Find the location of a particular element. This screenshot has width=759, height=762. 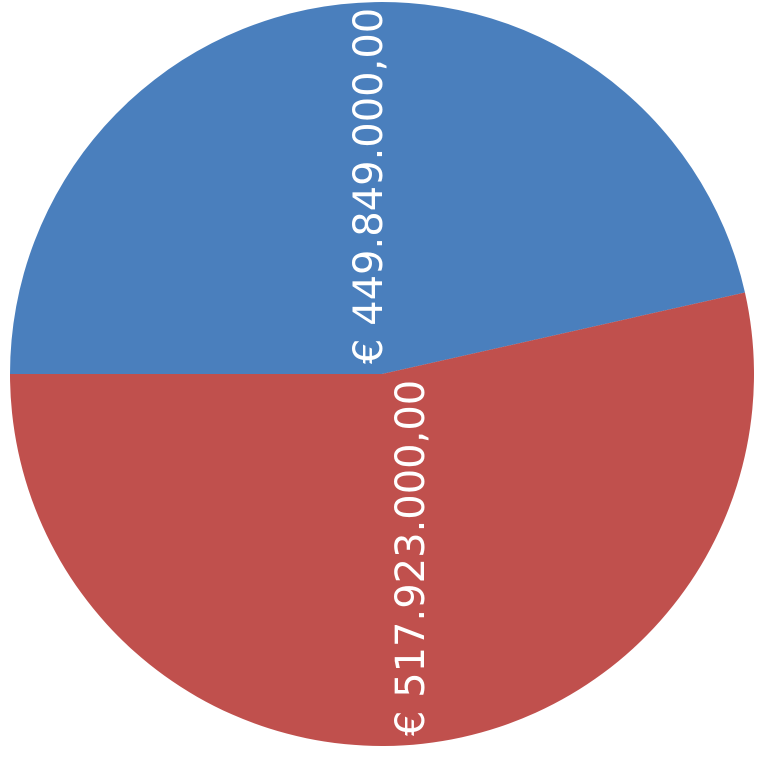

pie-slice-2-label: € 517.923.000,00 is located at coordinates (411, 558).